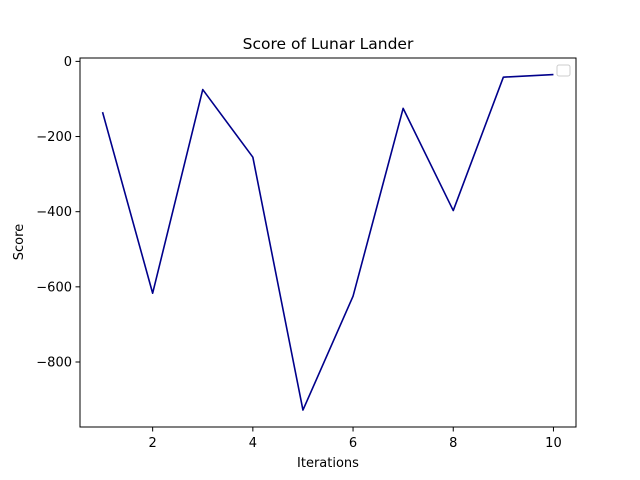  Describe the element at coordinates (54, 287) in the screenshot. I see `y-tick-label: −600` at that location.